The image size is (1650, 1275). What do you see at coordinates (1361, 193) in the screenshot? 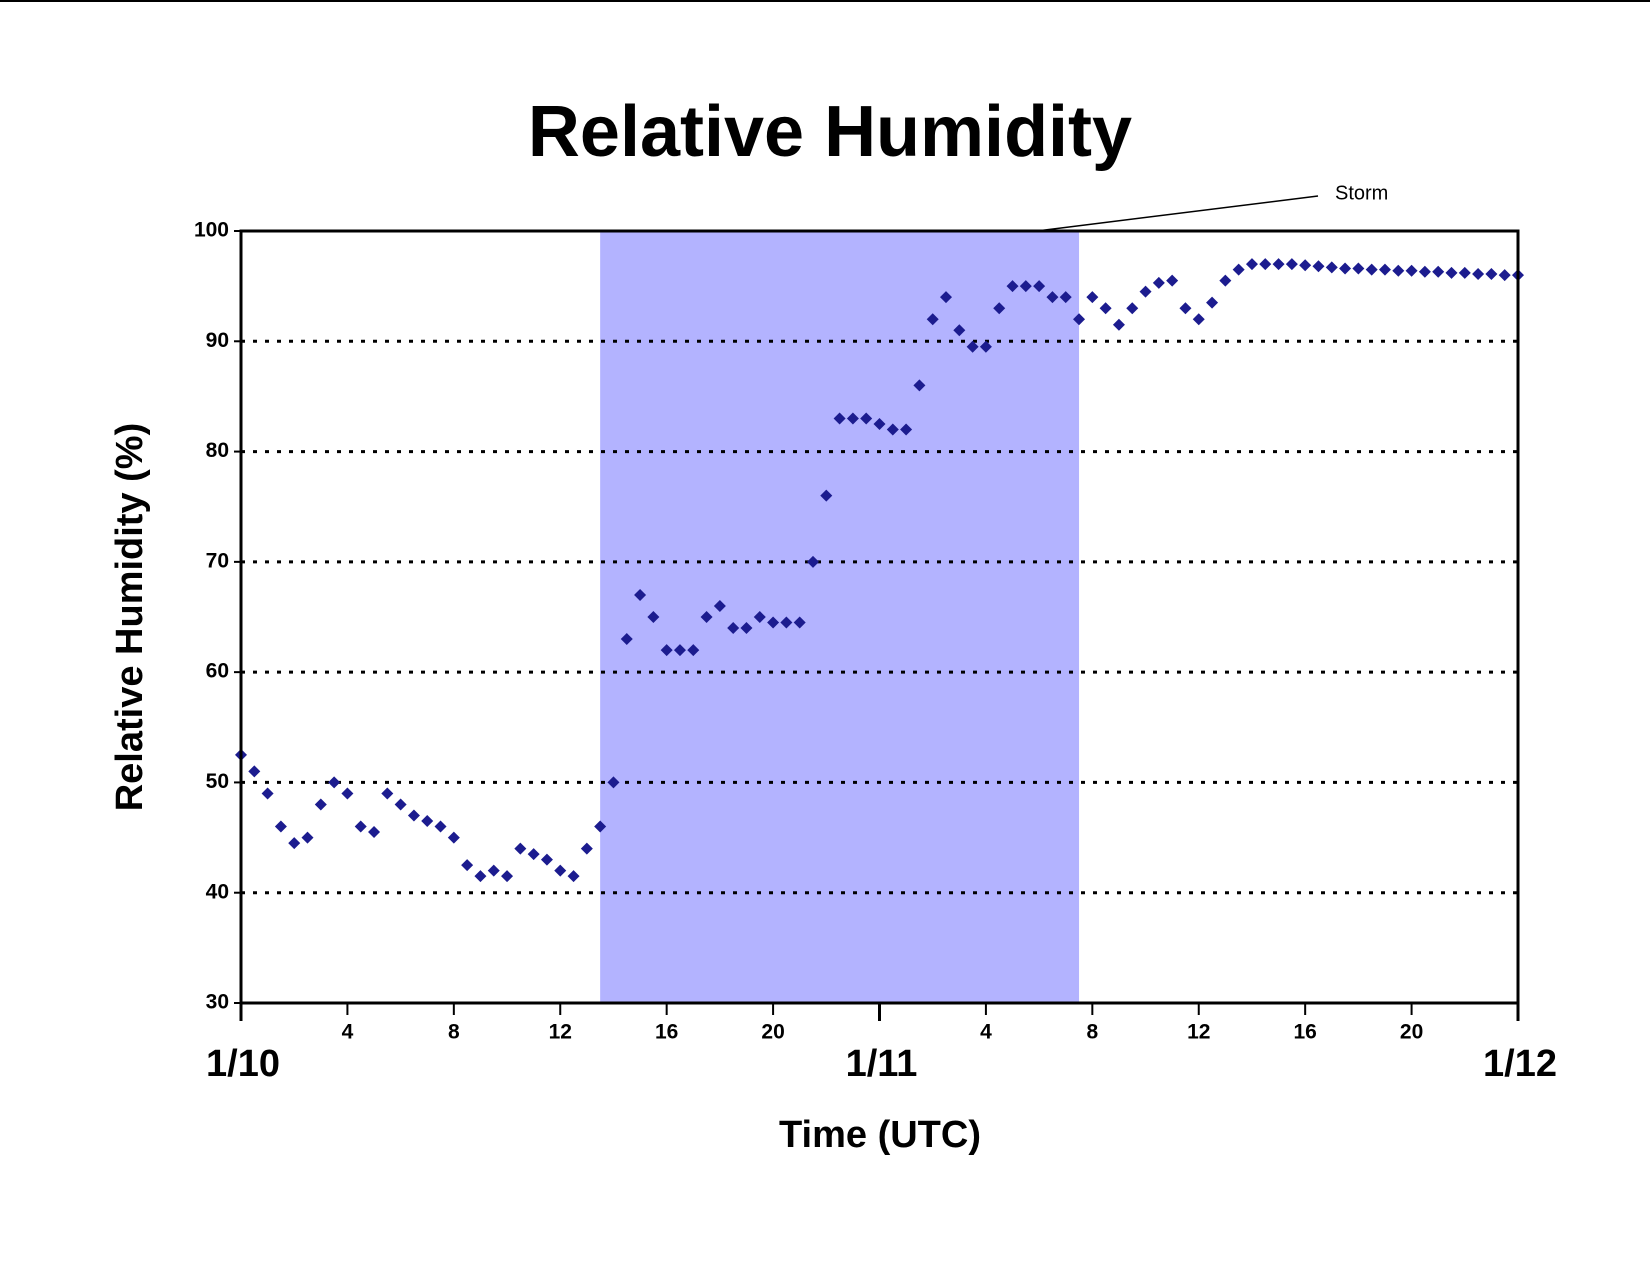
I see `annotation-label: Storm` at bounding box center [1361, 193].